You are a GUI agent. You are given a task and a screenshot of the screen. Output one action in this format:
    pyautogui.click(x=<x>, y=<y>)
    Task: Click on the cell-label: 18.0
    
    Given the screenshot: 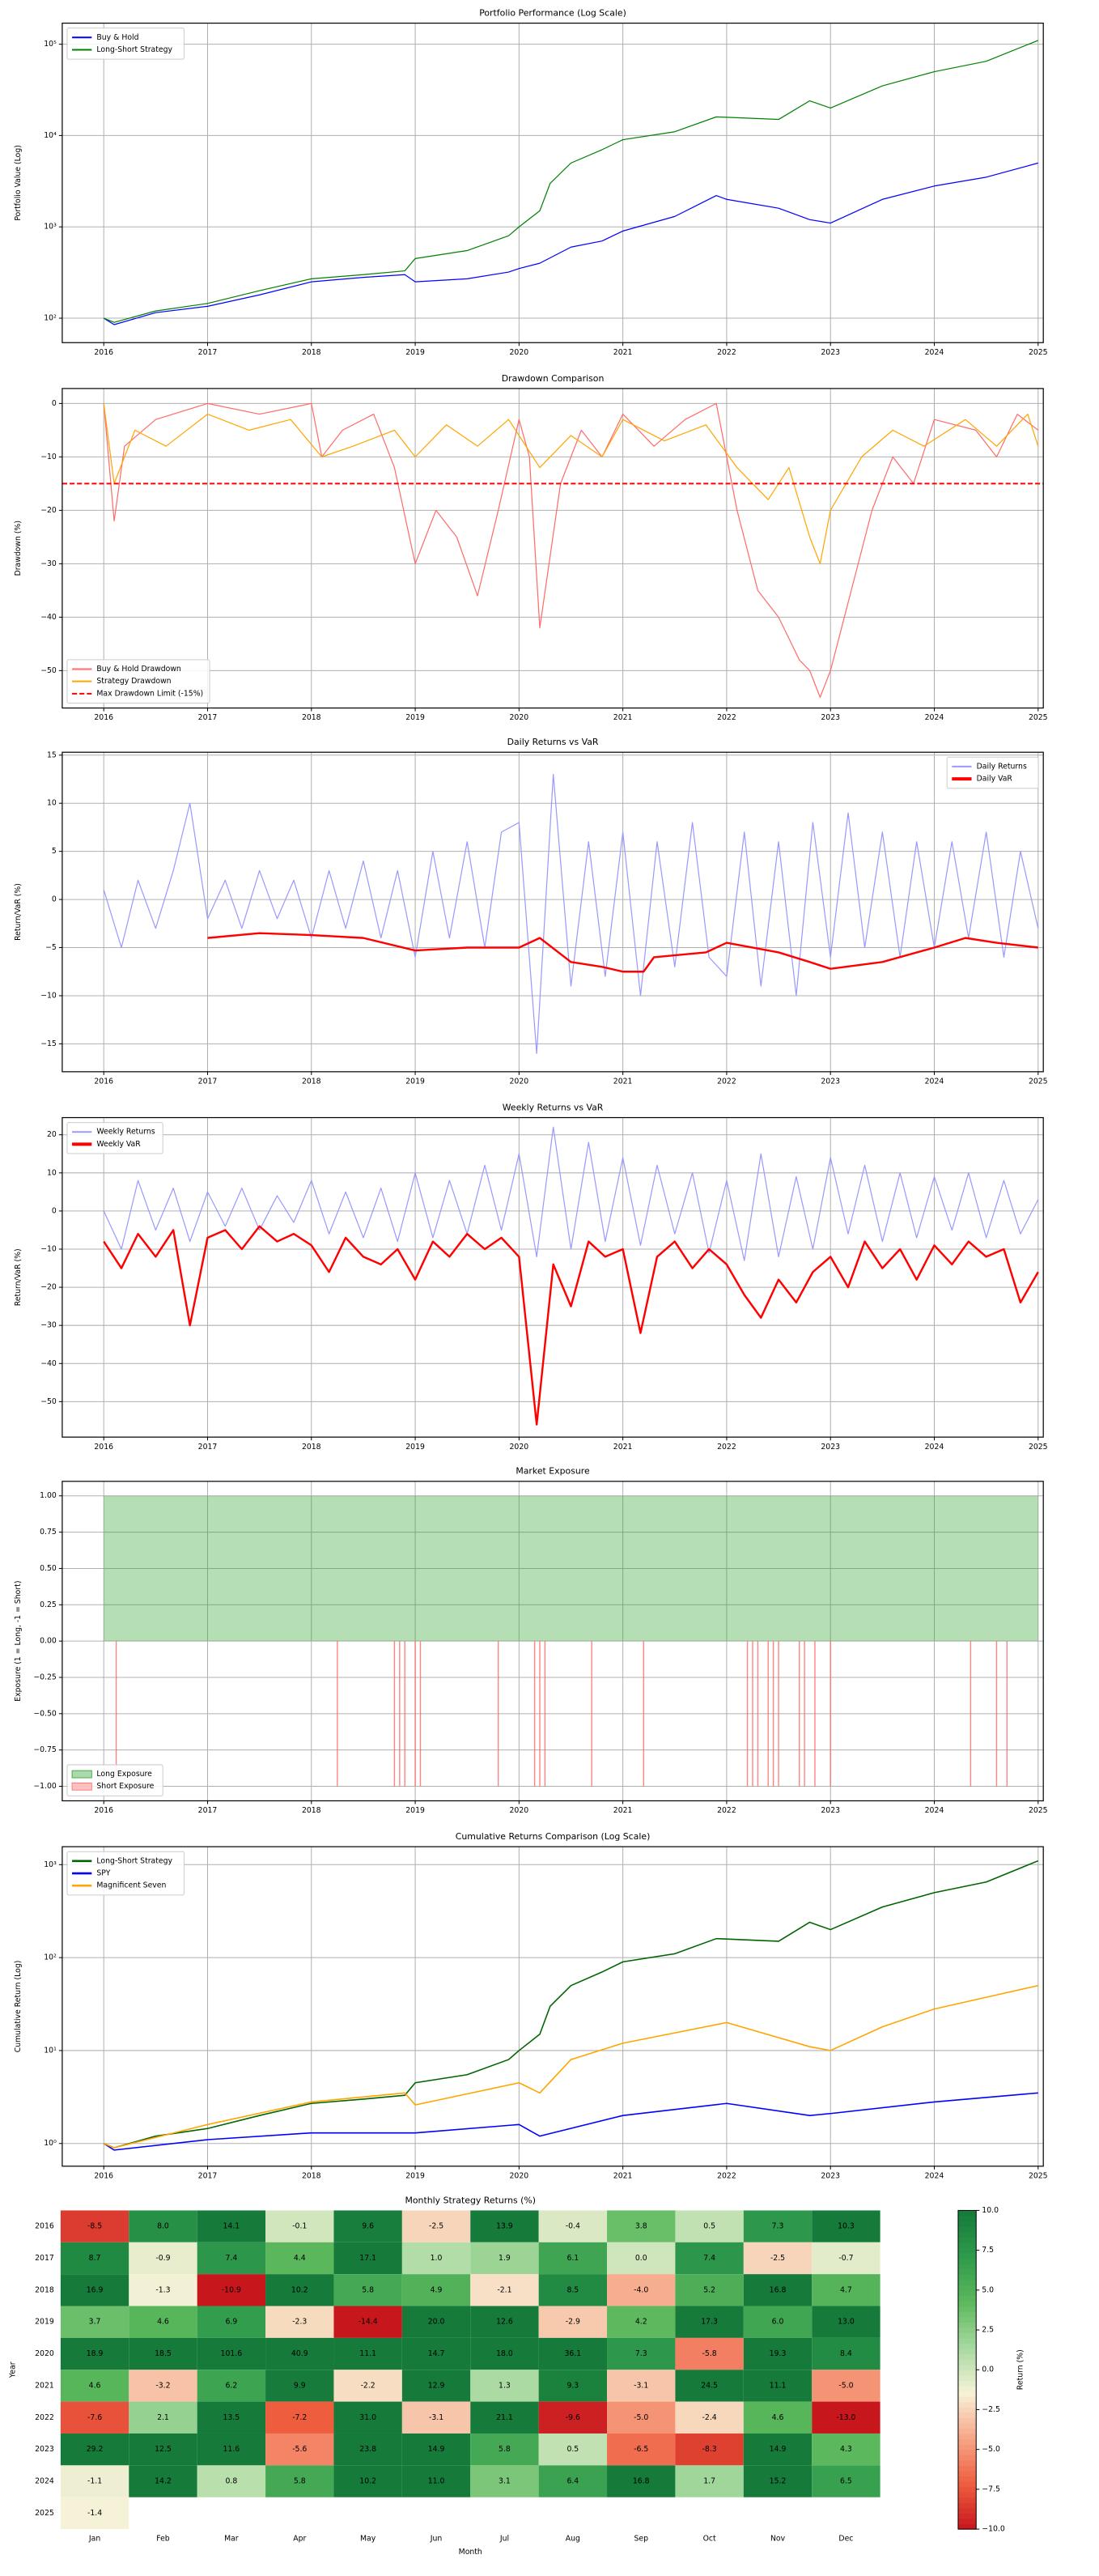 What is the action you would take?
    pyautogui.click(x=504, y=2353)
    